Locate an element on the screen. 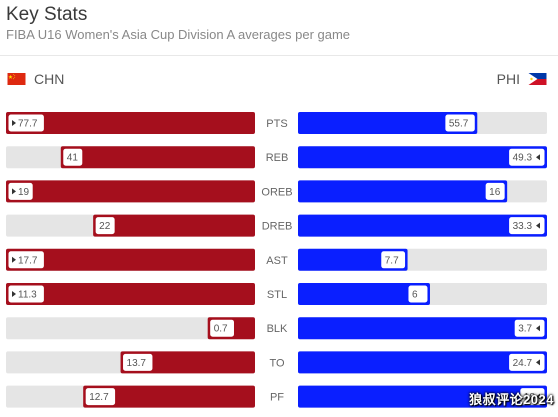  phi-value-label: 55.7 is located at coordinates (459, 124).